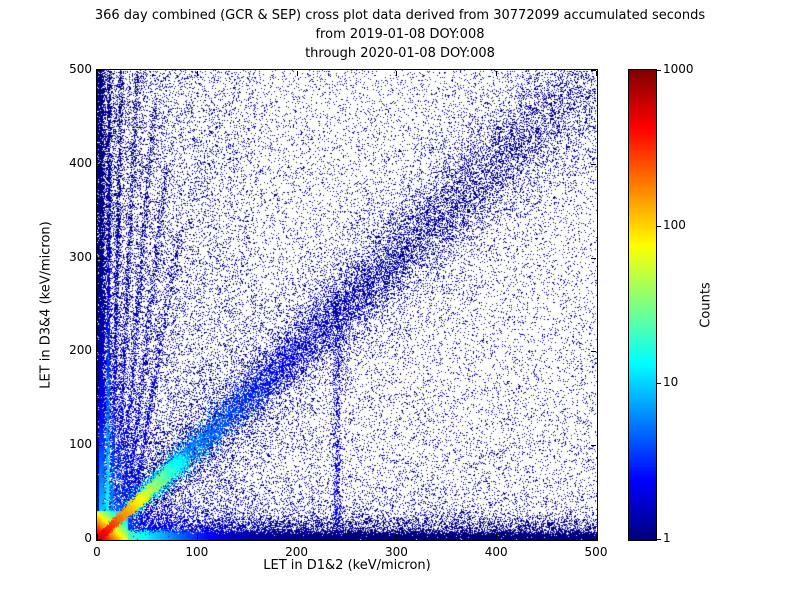  I want to click on colorbar-tick-label: 100, so click(674, 225).